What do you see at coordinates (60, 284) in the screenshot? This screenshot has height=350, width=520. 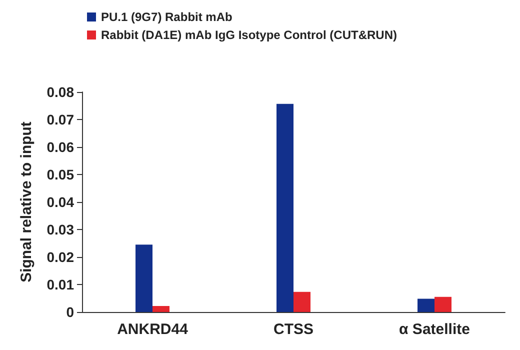 I see `y-tick-label: 0.01` at bounding box center [60, 284].